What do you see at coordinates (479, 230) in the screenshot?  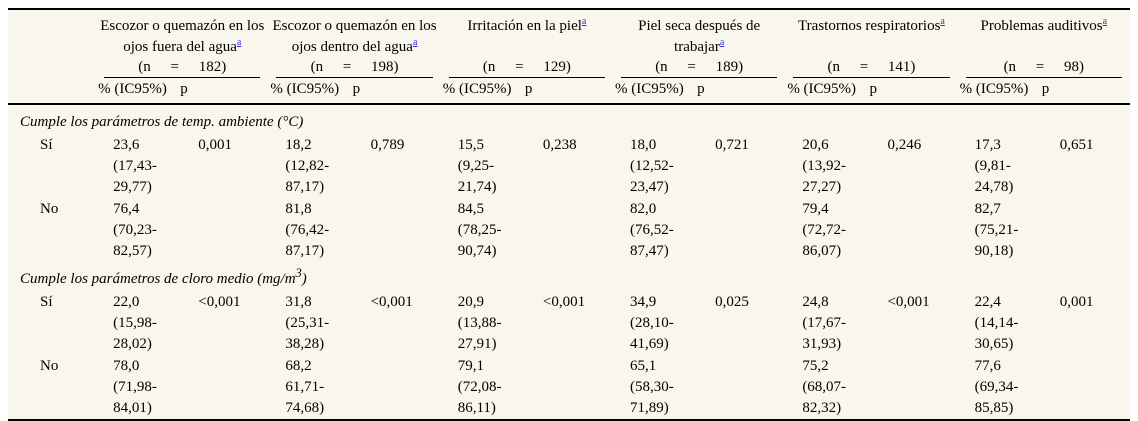 I see `ci-line-1: (78,25-` at bounding box center [479, 230].